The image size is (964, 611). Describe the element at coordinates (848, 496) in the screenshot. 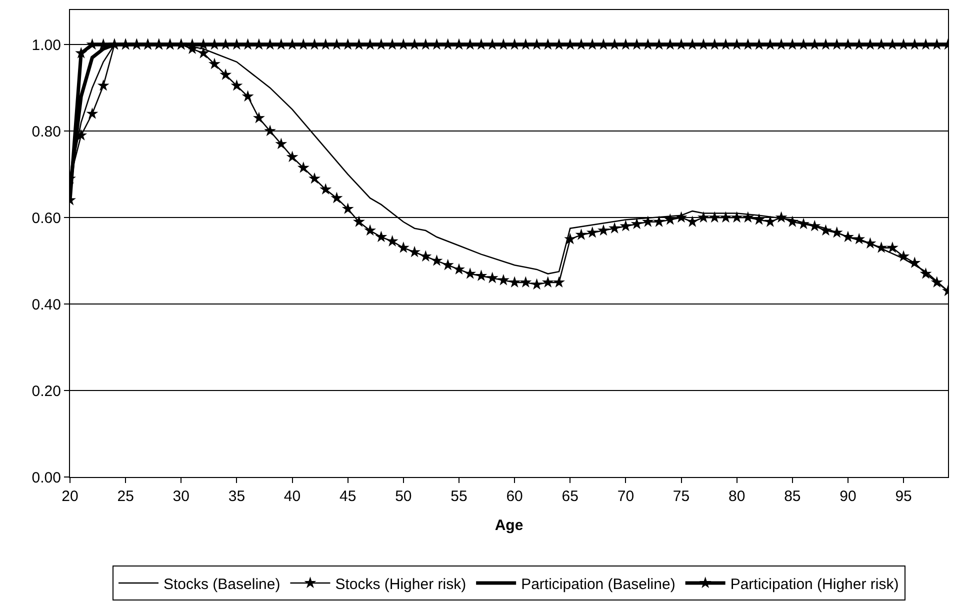

I see `x-tick-label: 90` at that location.